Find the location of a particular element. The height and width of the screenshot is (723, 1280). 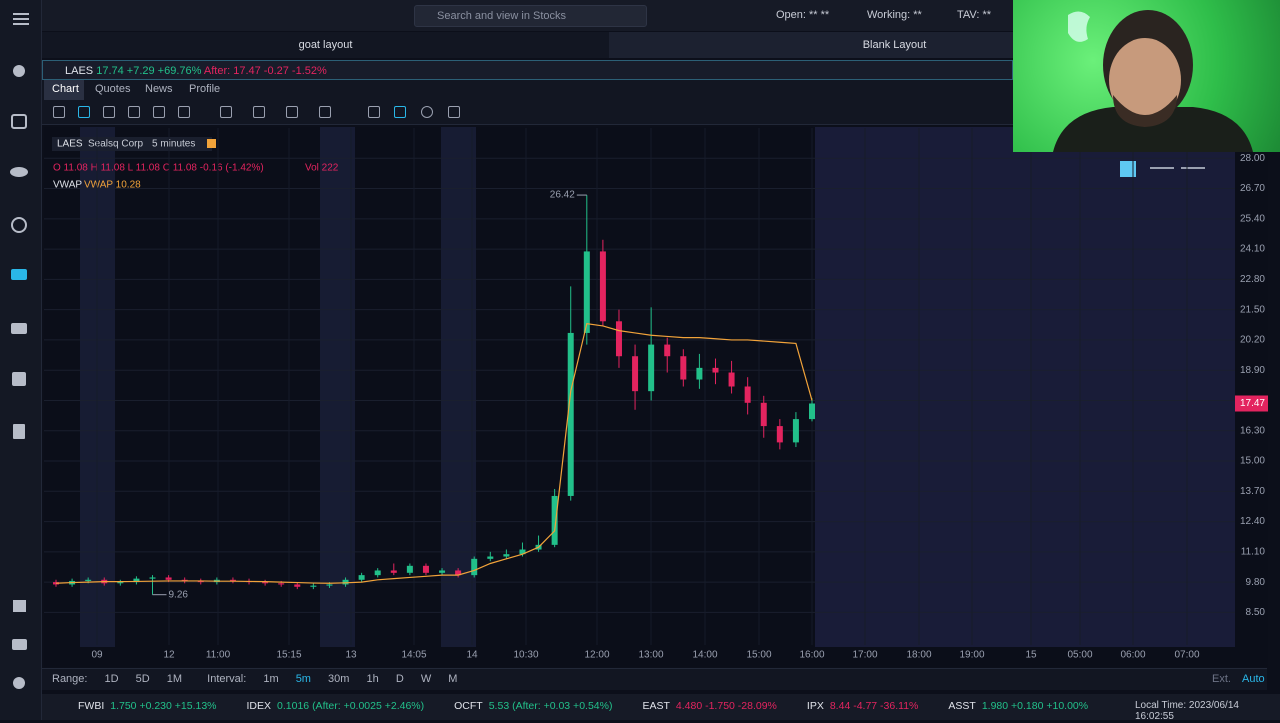

x-tick-label: 15 is located at coordinates (1031, 655).